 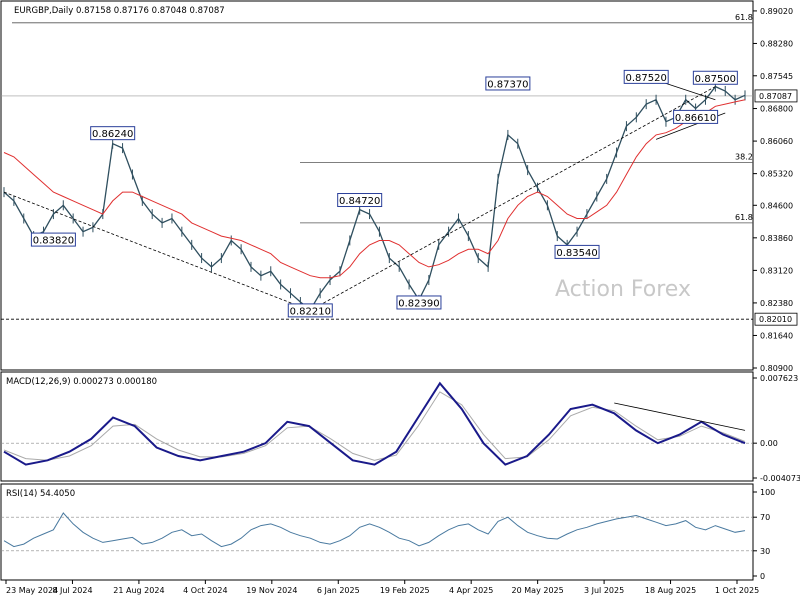 What do you see at coordinates (776, 141) in the screenshot?
I see `price-y-tick-label: 0.86060` at bounding box center [776, 141].